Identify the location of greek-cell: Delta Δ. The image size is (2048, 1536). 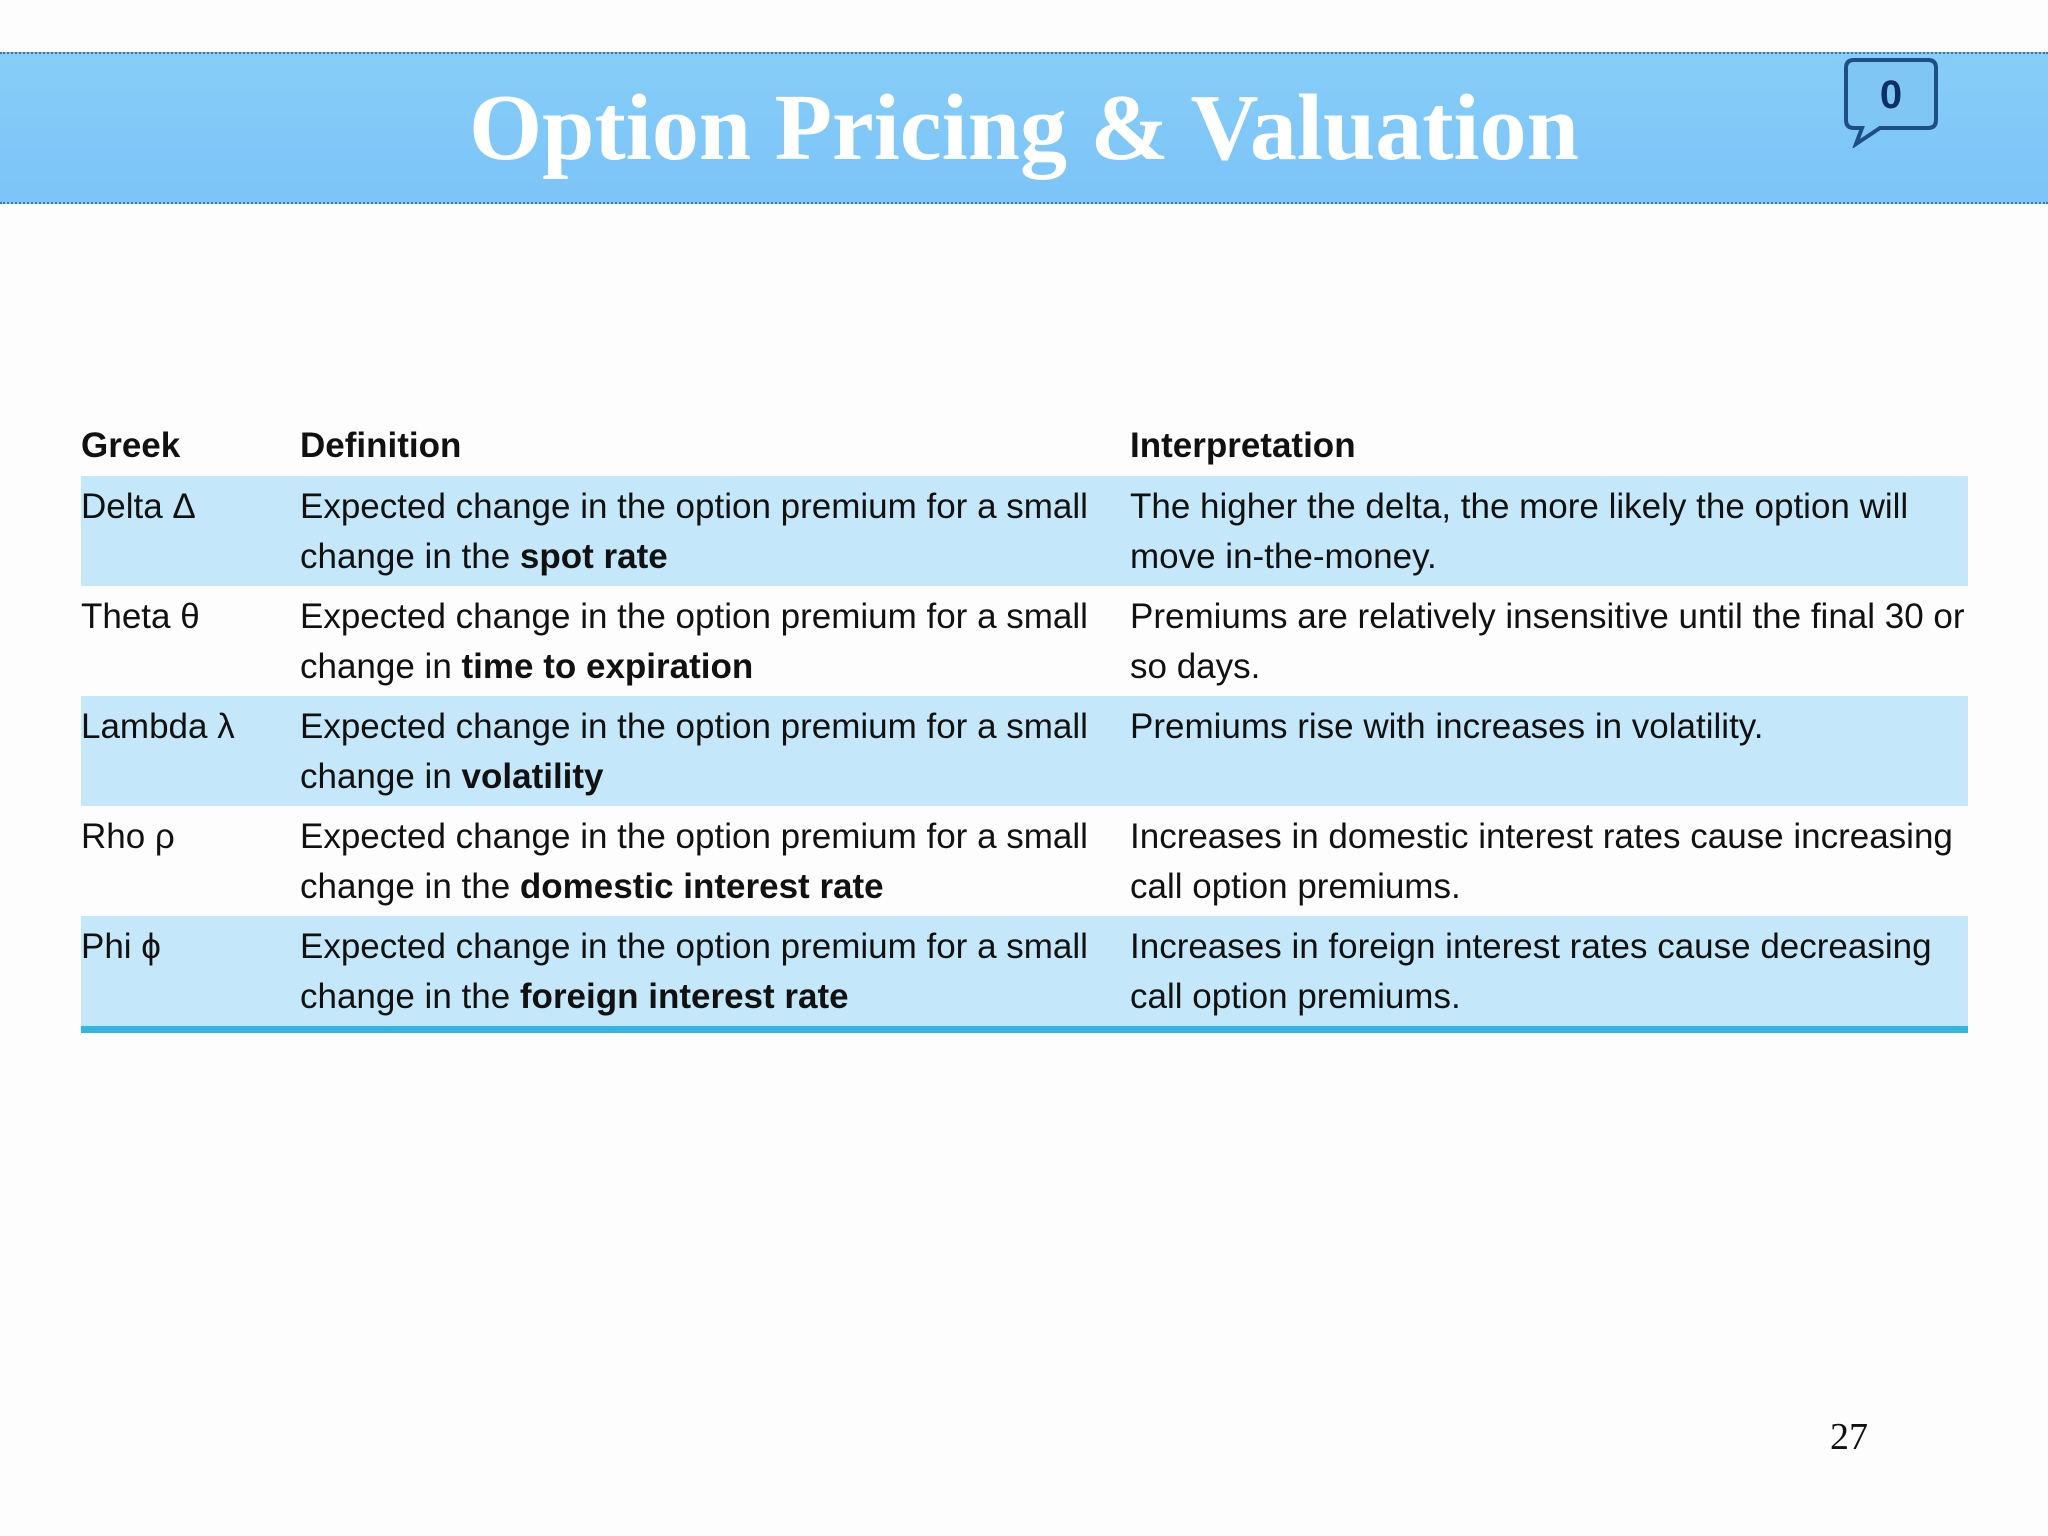
(190, 531).